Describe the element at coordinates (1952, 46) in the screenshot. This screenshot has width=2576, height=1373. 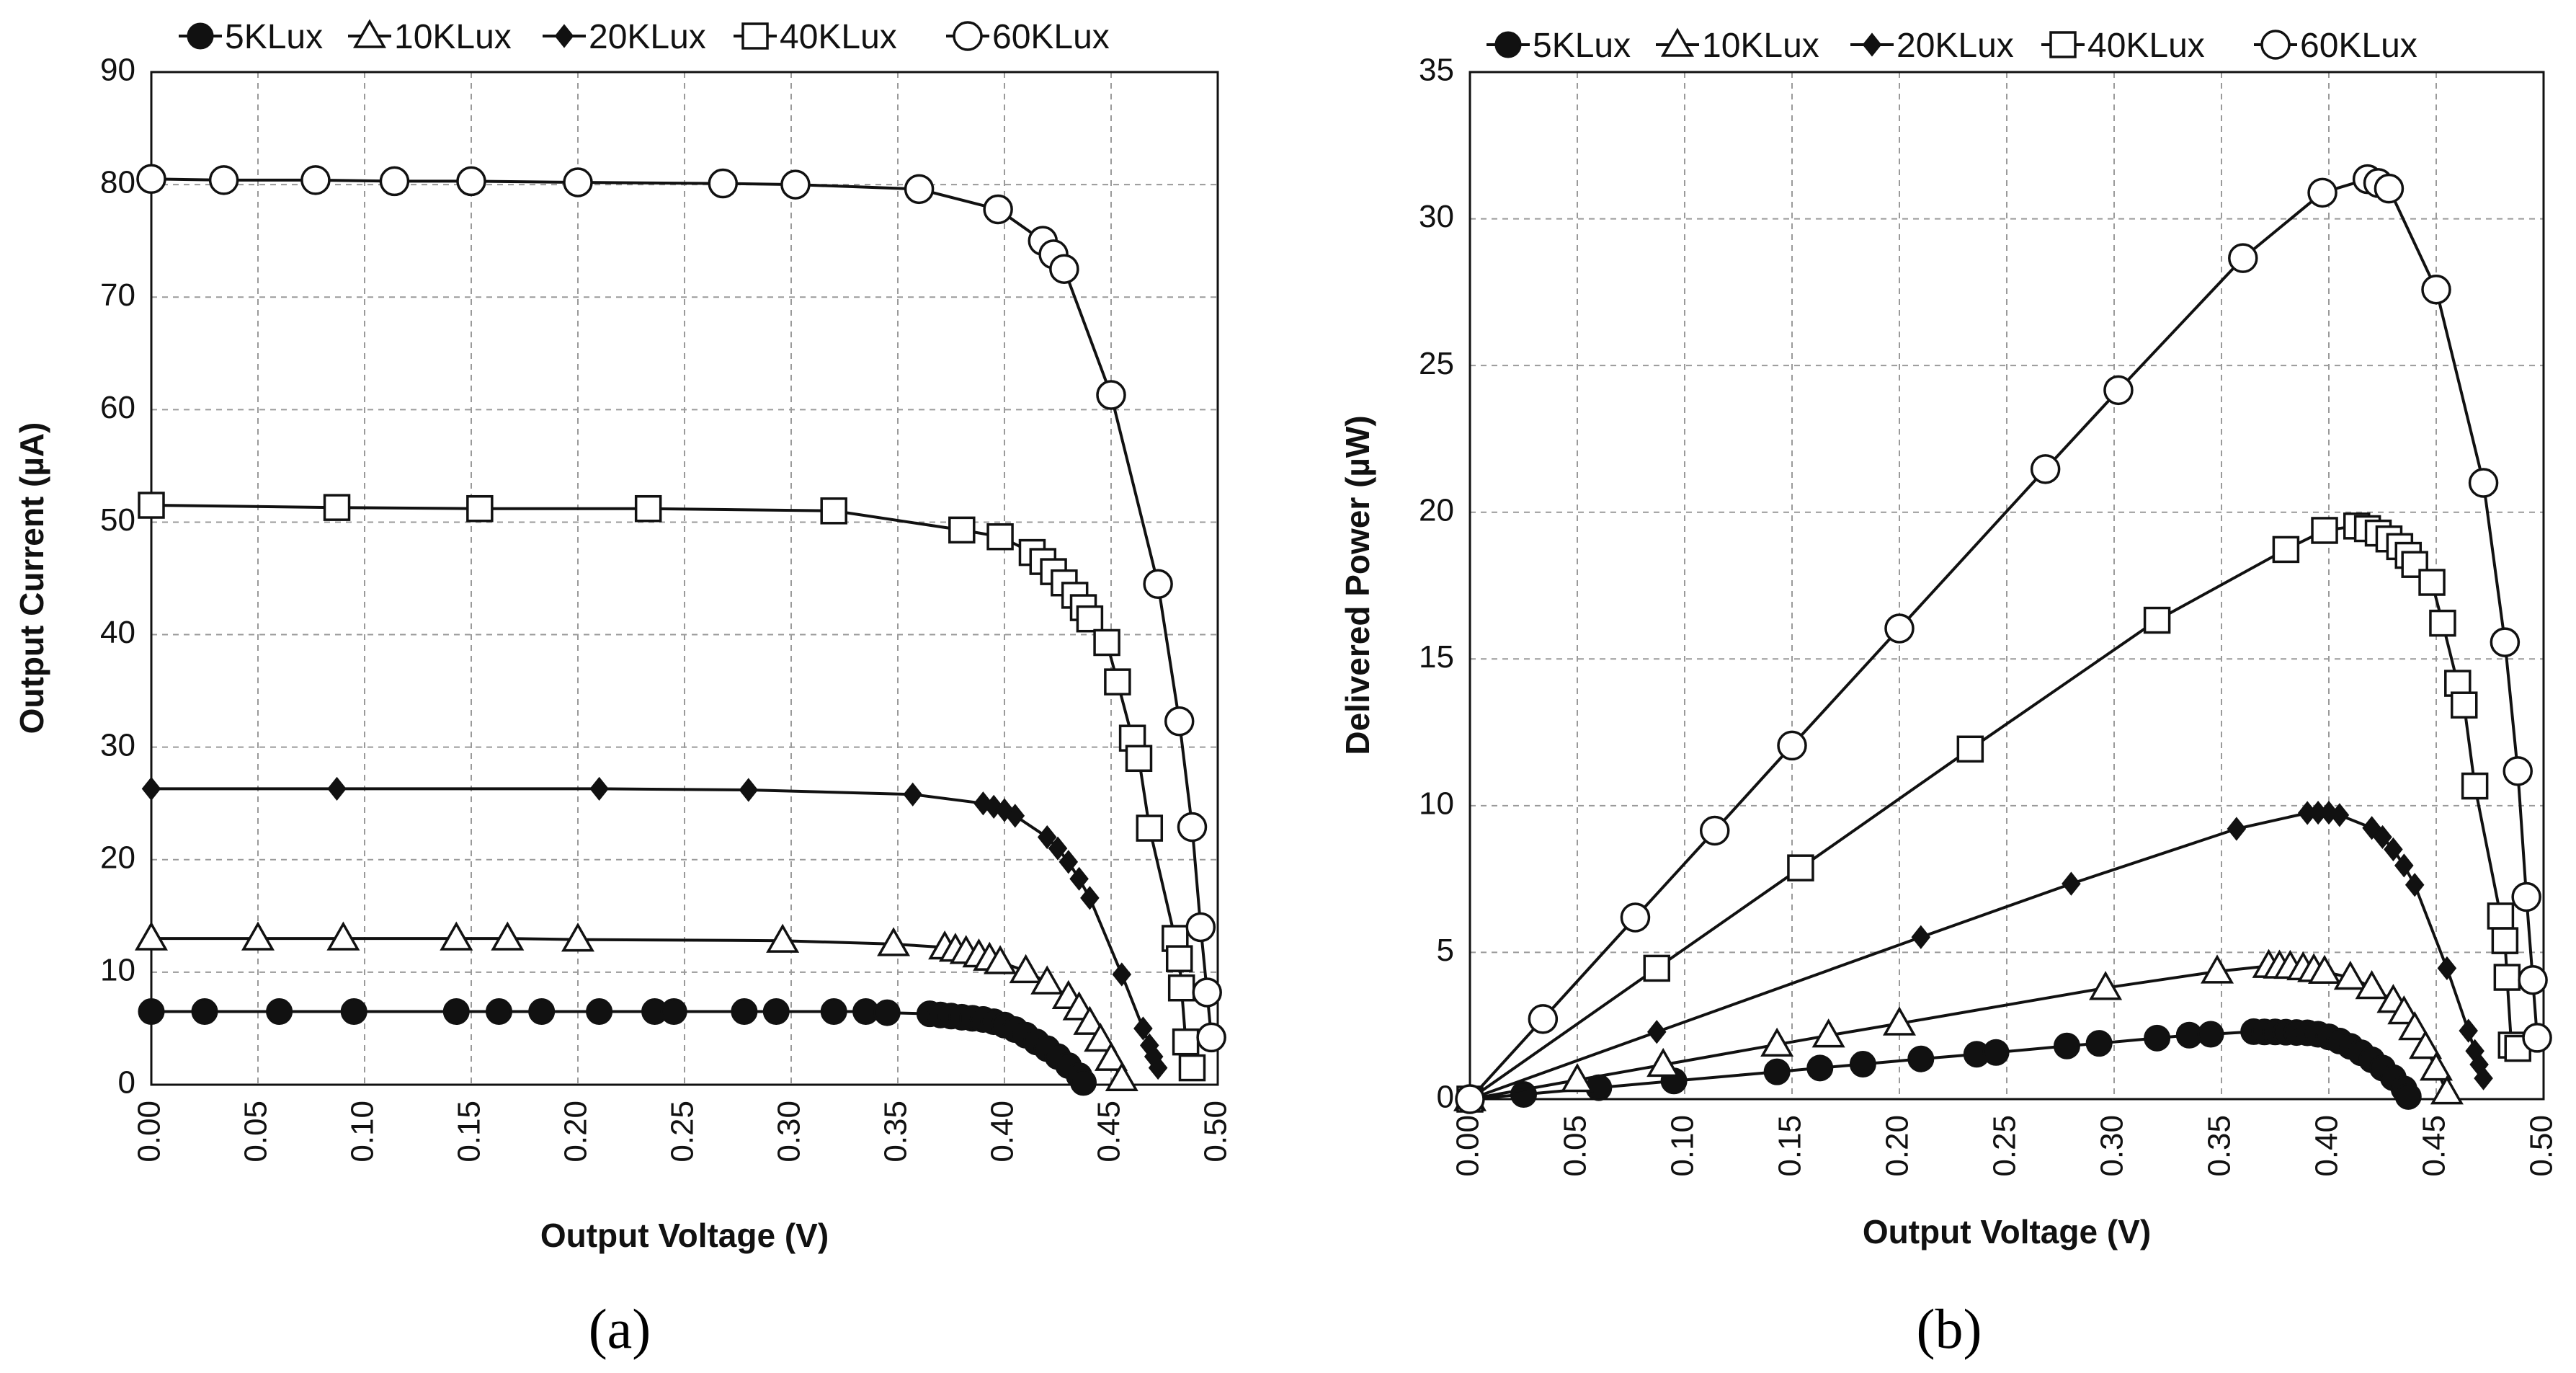
I see `legend-b: 5KLux 10KLux 20KLux 40KLux 60KLux` at that location.